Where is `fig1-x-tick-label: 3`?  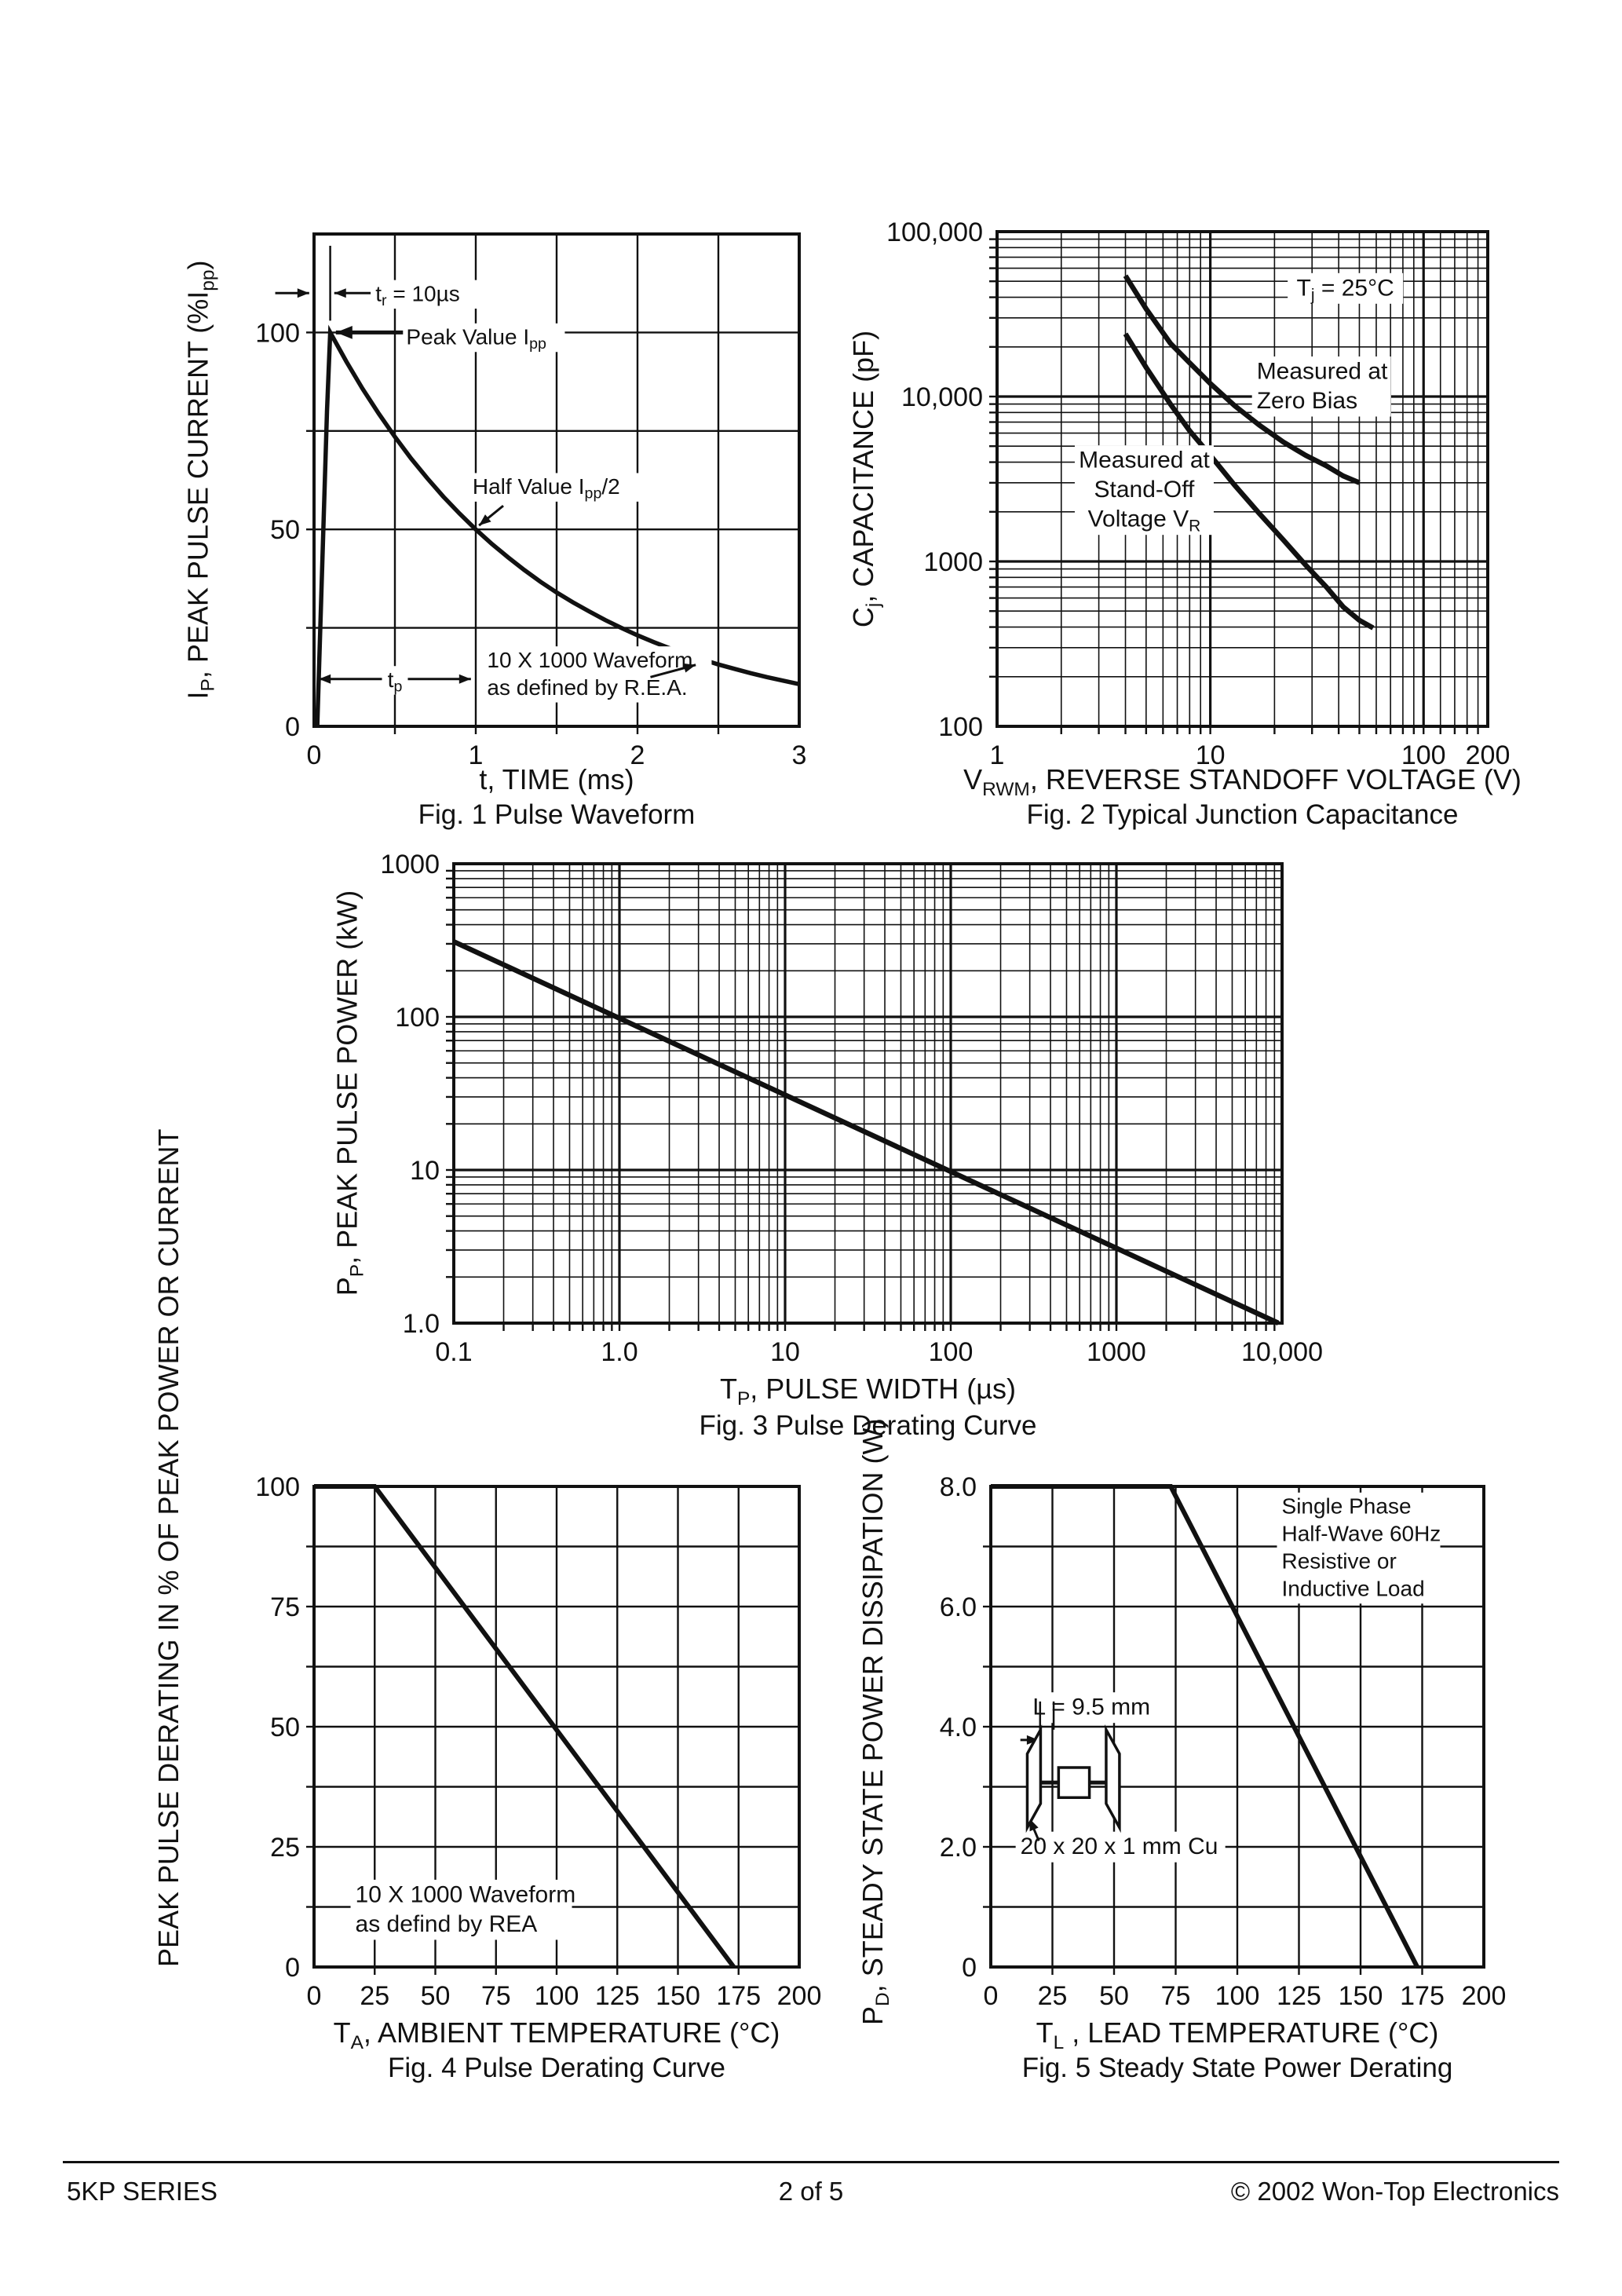 fig1-x-tick-label: 3 is located at coordinates (799, 755).